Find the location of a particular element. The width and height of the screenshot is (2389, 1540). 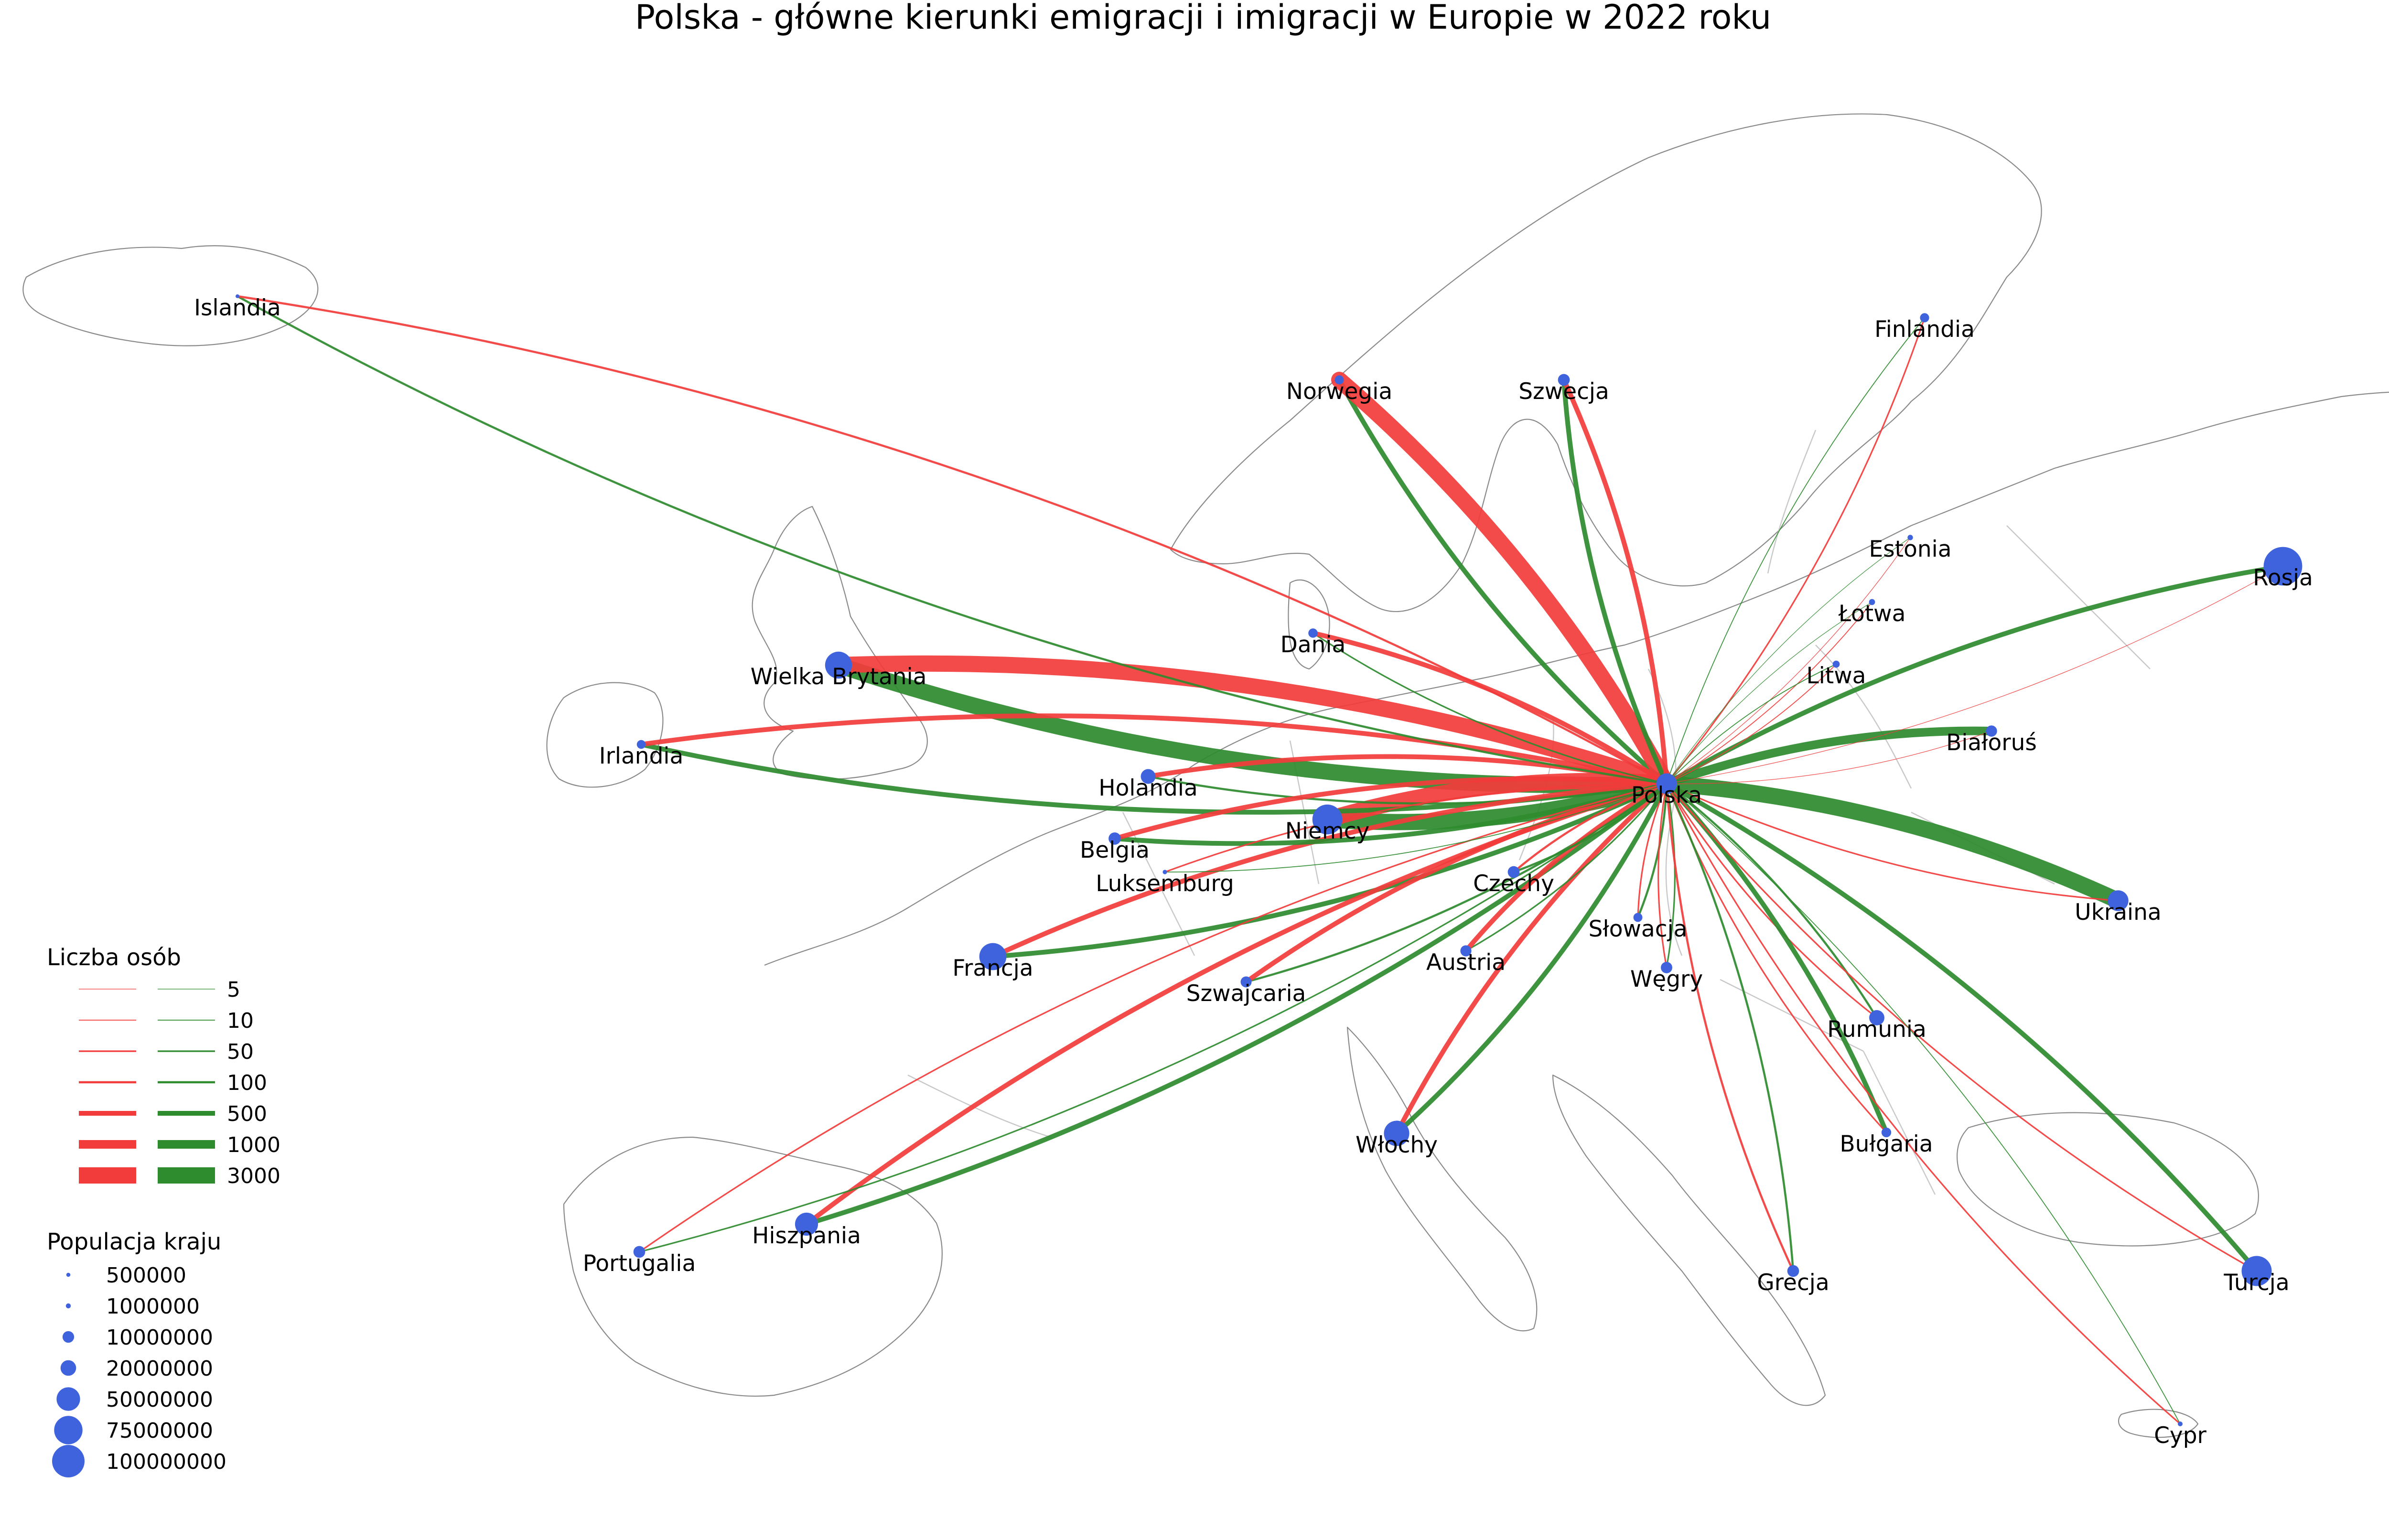

country-label-wielka-brytania: Wielka Brytania is located at coordinates (839, 677).